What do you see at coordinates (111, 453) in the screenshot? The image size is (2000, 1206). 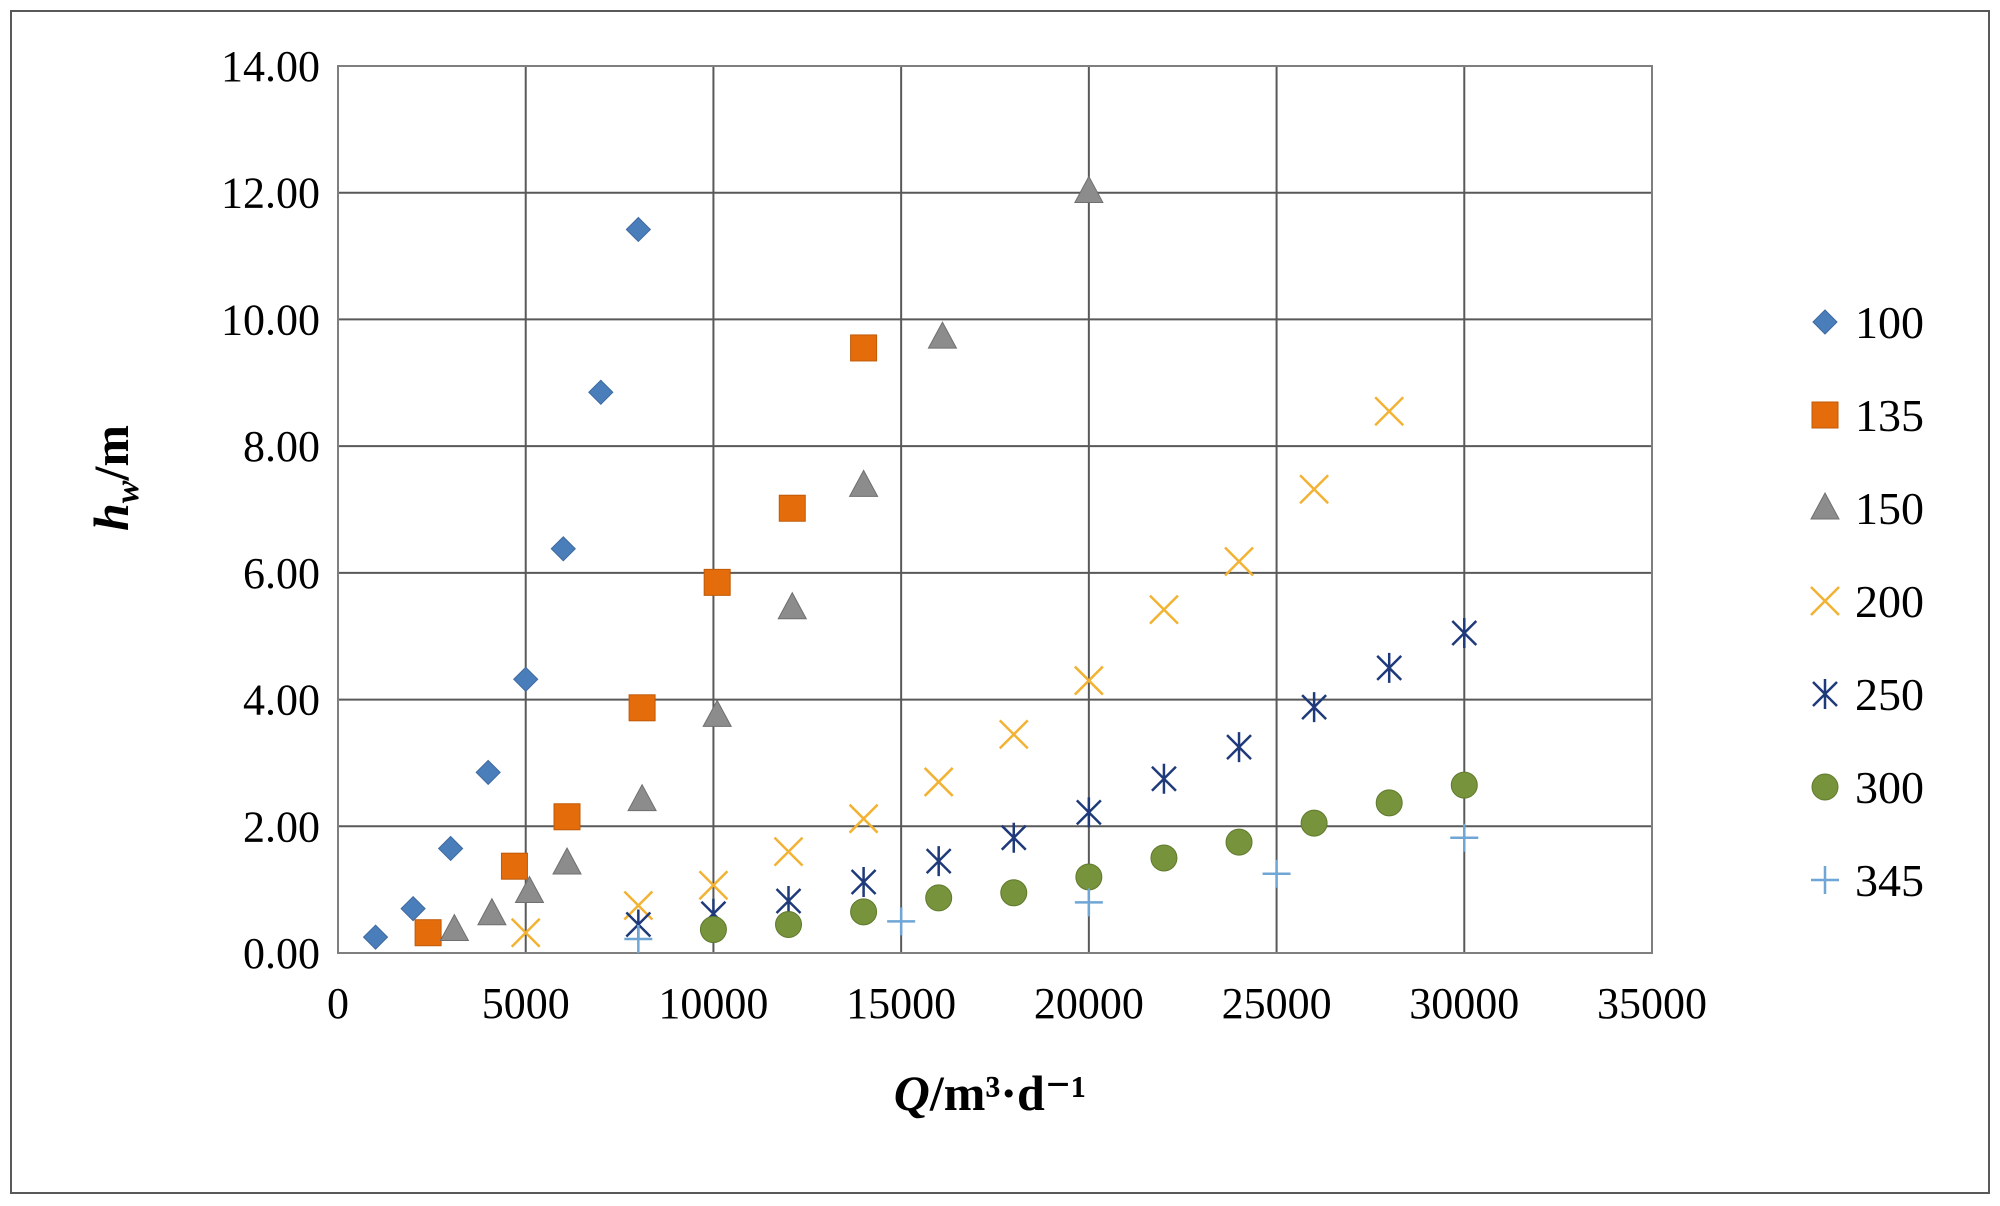 I see `y-axis-unit: /m` at bounding box center [111, 453].